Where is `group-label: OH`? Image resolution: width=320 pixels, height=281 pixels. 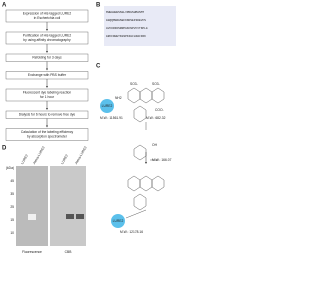
group-label: OH is located at coordinates (155, 145).